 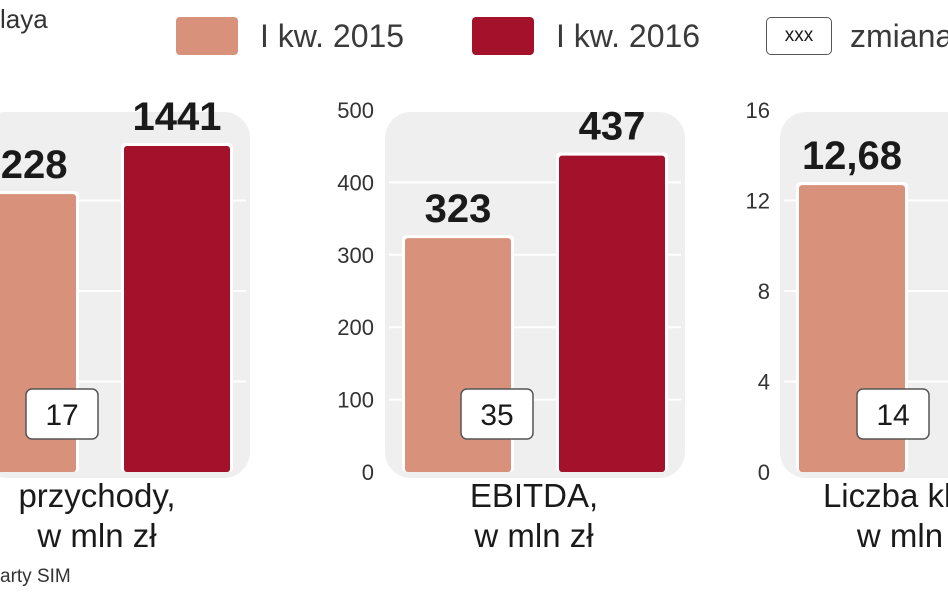 I want to click on change-value: 14, so click(x=892, y=415).